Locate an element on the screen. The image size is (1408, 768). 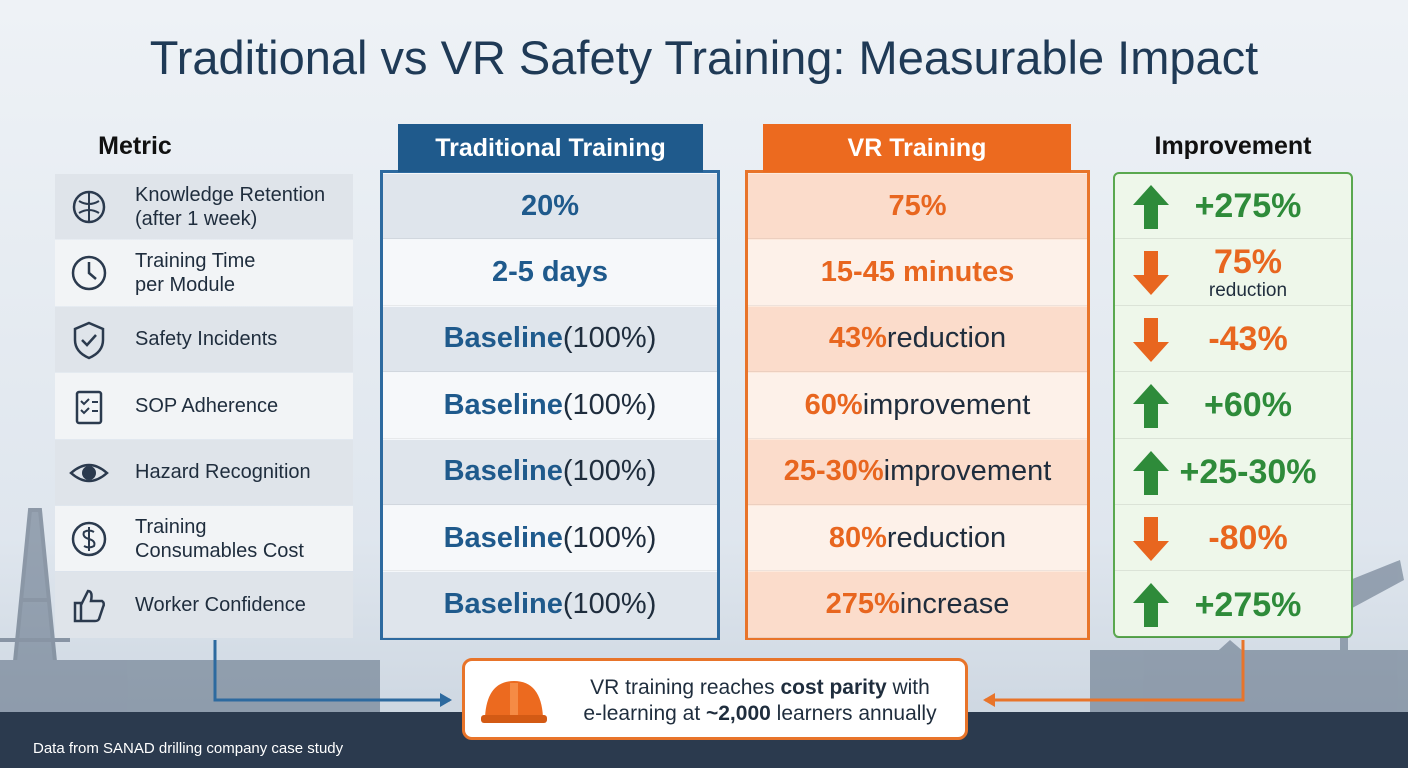
metric-cell: Hazard Recognition is located at coordinates (204, 472).